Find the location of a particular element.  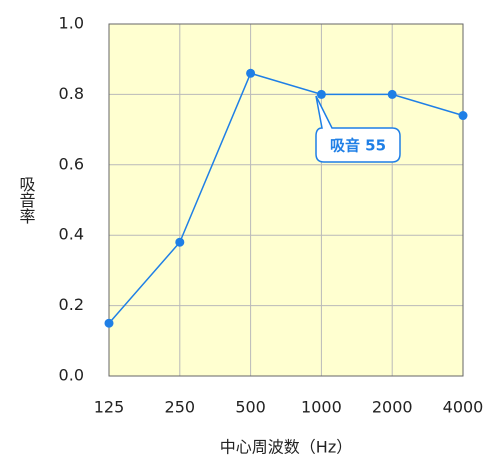

y-tick-label: 0.6 is located at coordinates (71, 163).